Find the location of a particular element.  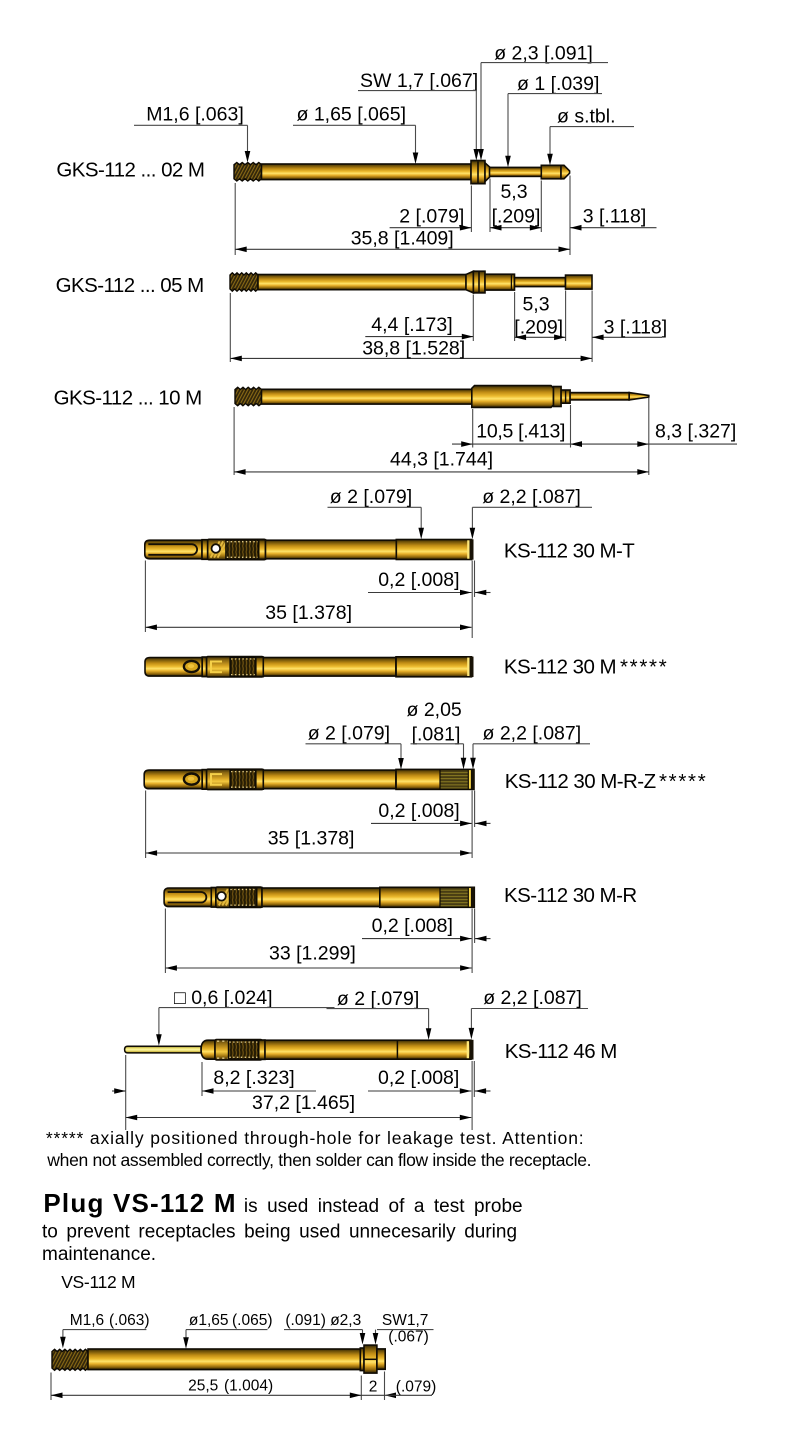

svg-text:is used instead of a test prob: is used instead of a test probe is located at coordinates (383, 1206).